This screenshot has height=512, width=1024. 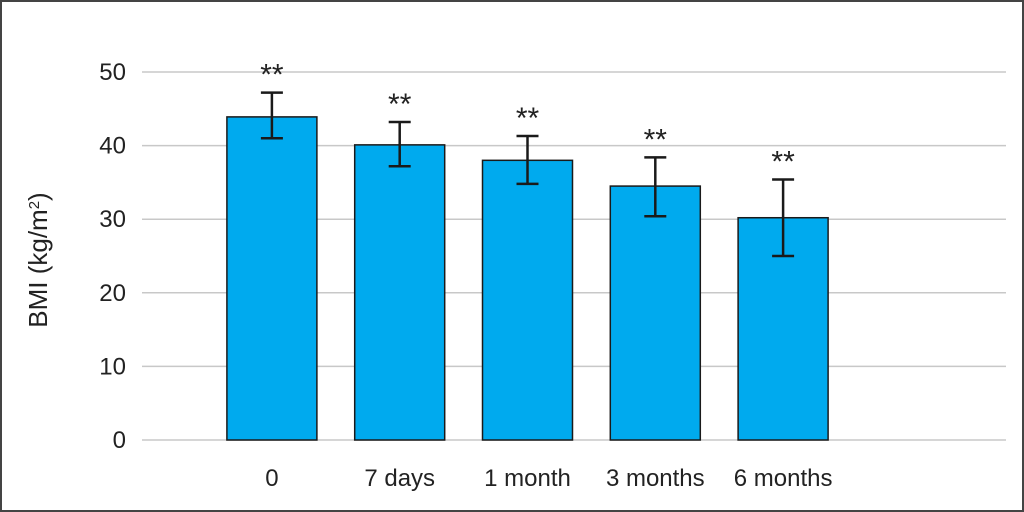 What do you see at coordinates (112, 219) in the screenshot?
I see `y-tick-label: 30` at bounding box center [112, 219].